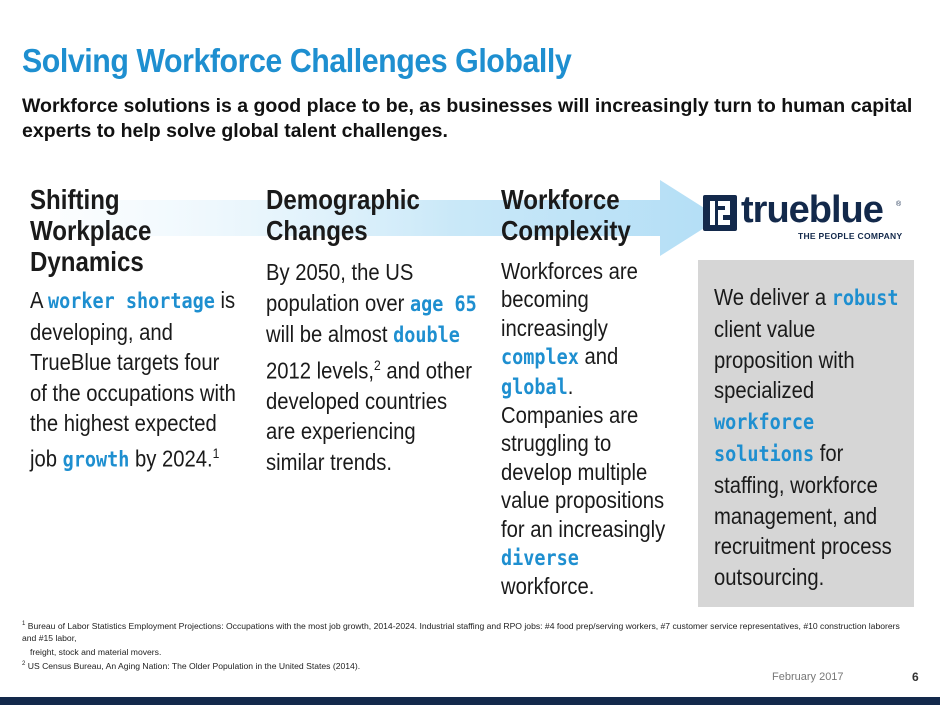  What do you see at coordinates (850, 236) in the screenshot?
I see `logo-tagline: THE PEOPLE COMPANY` at bounding box center [850, 236].